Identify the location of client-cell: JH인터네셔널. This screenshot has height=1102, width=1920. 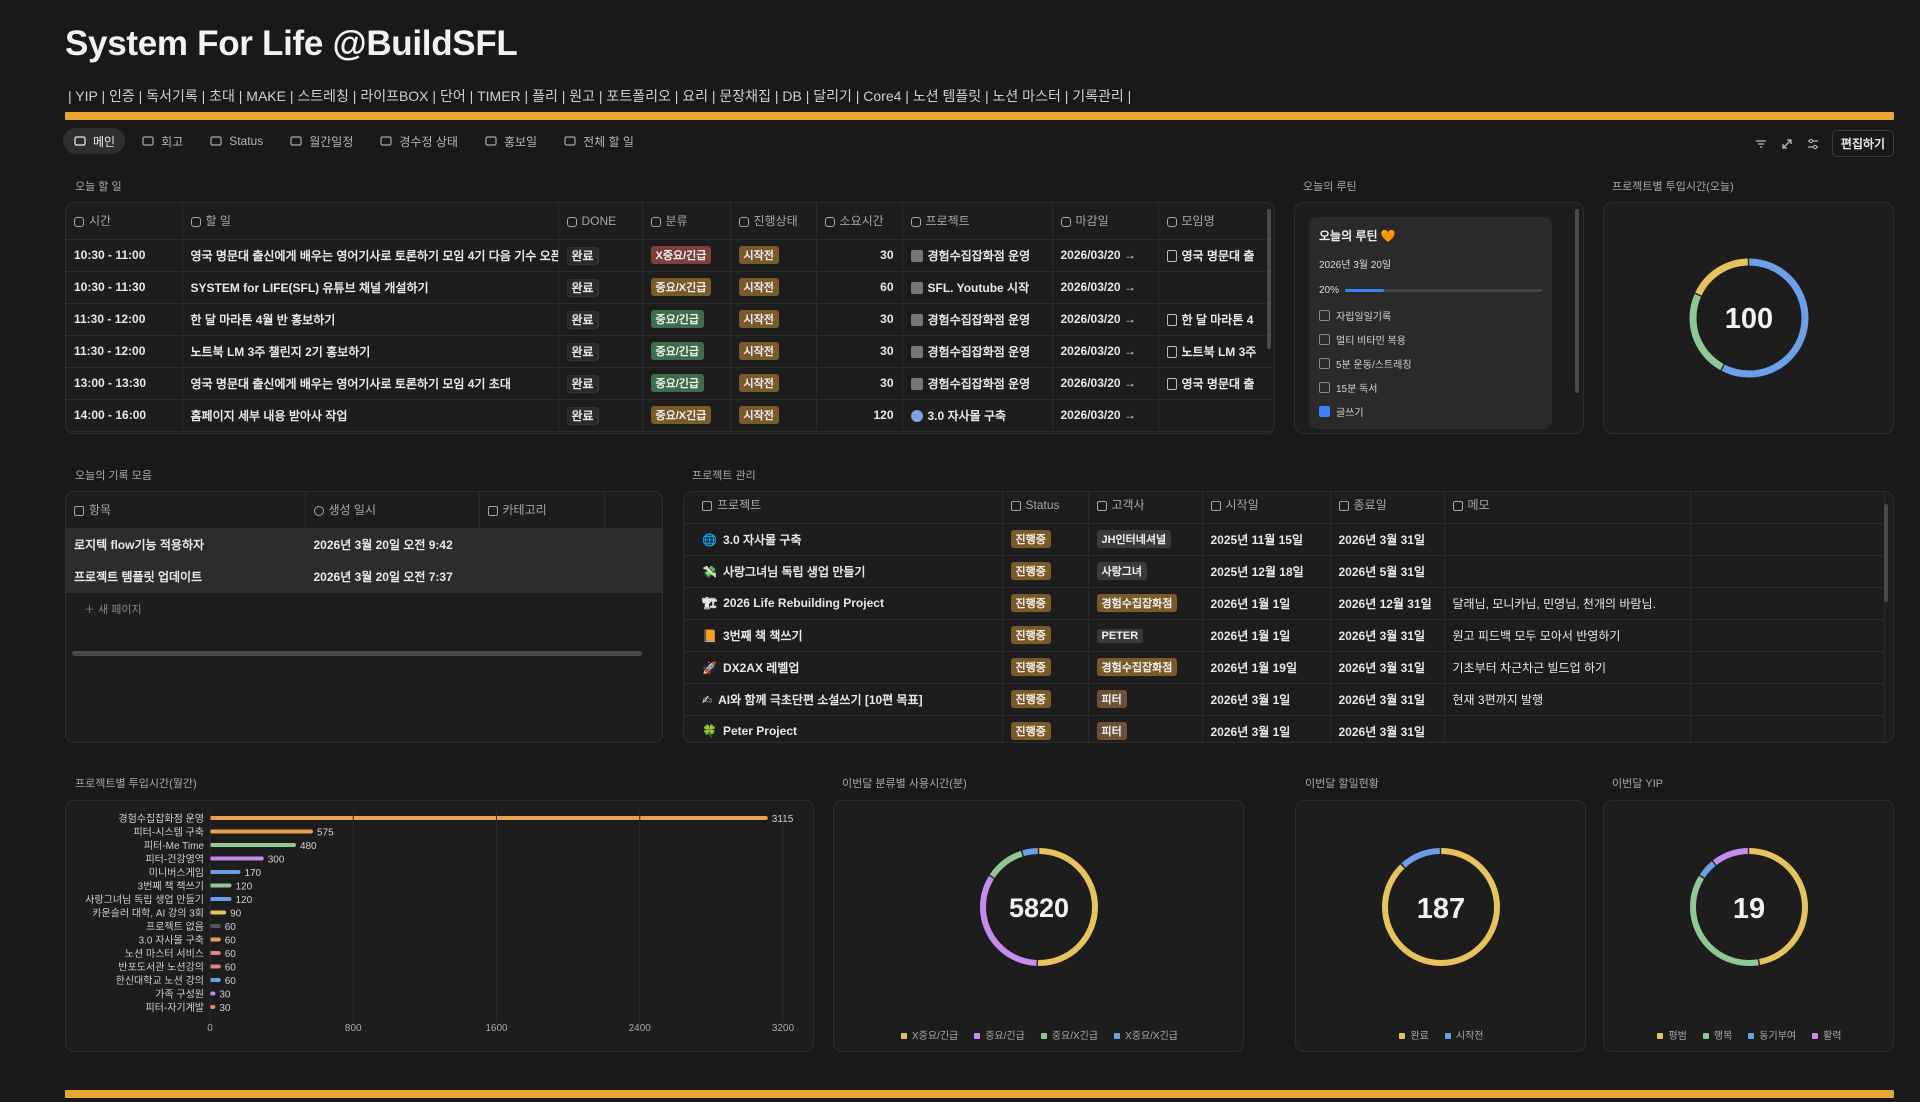
(1145, 539).